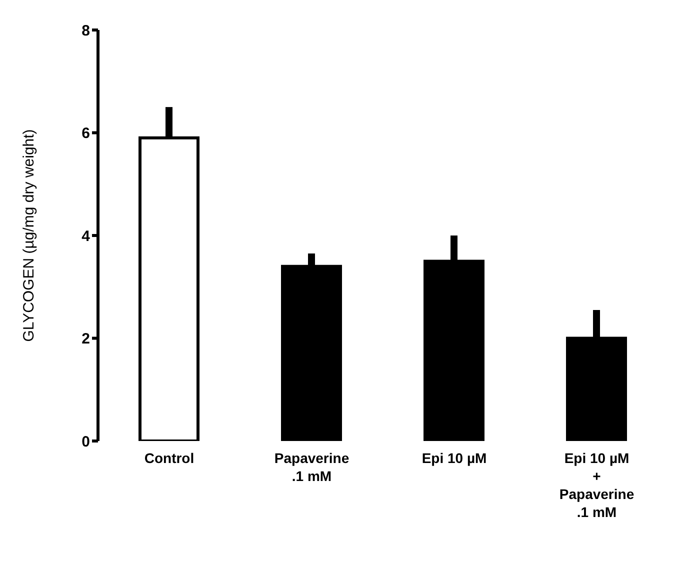  I want to click on y-tick-label: 4, so click(86, 236).